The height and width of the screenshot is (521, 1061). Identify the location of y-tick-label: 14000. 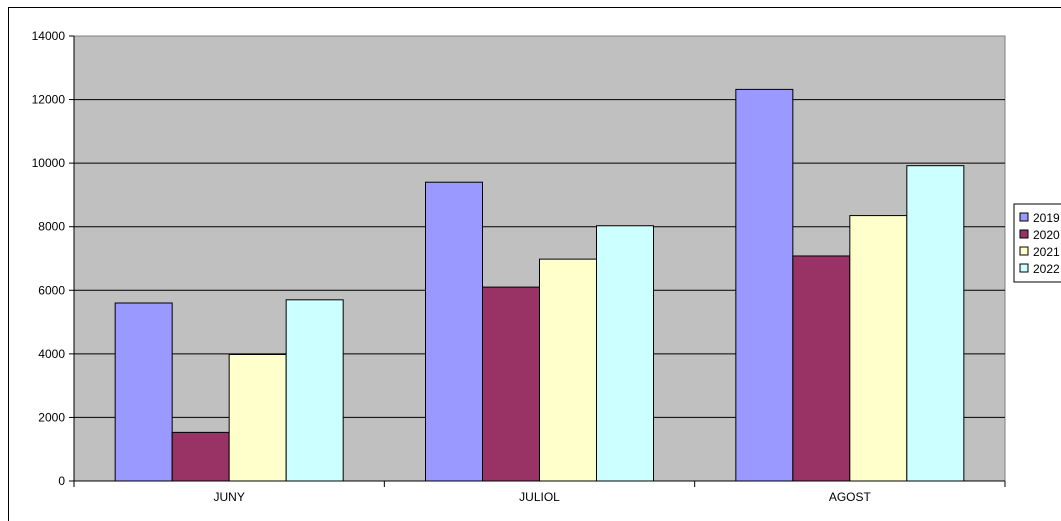
(49, 36).